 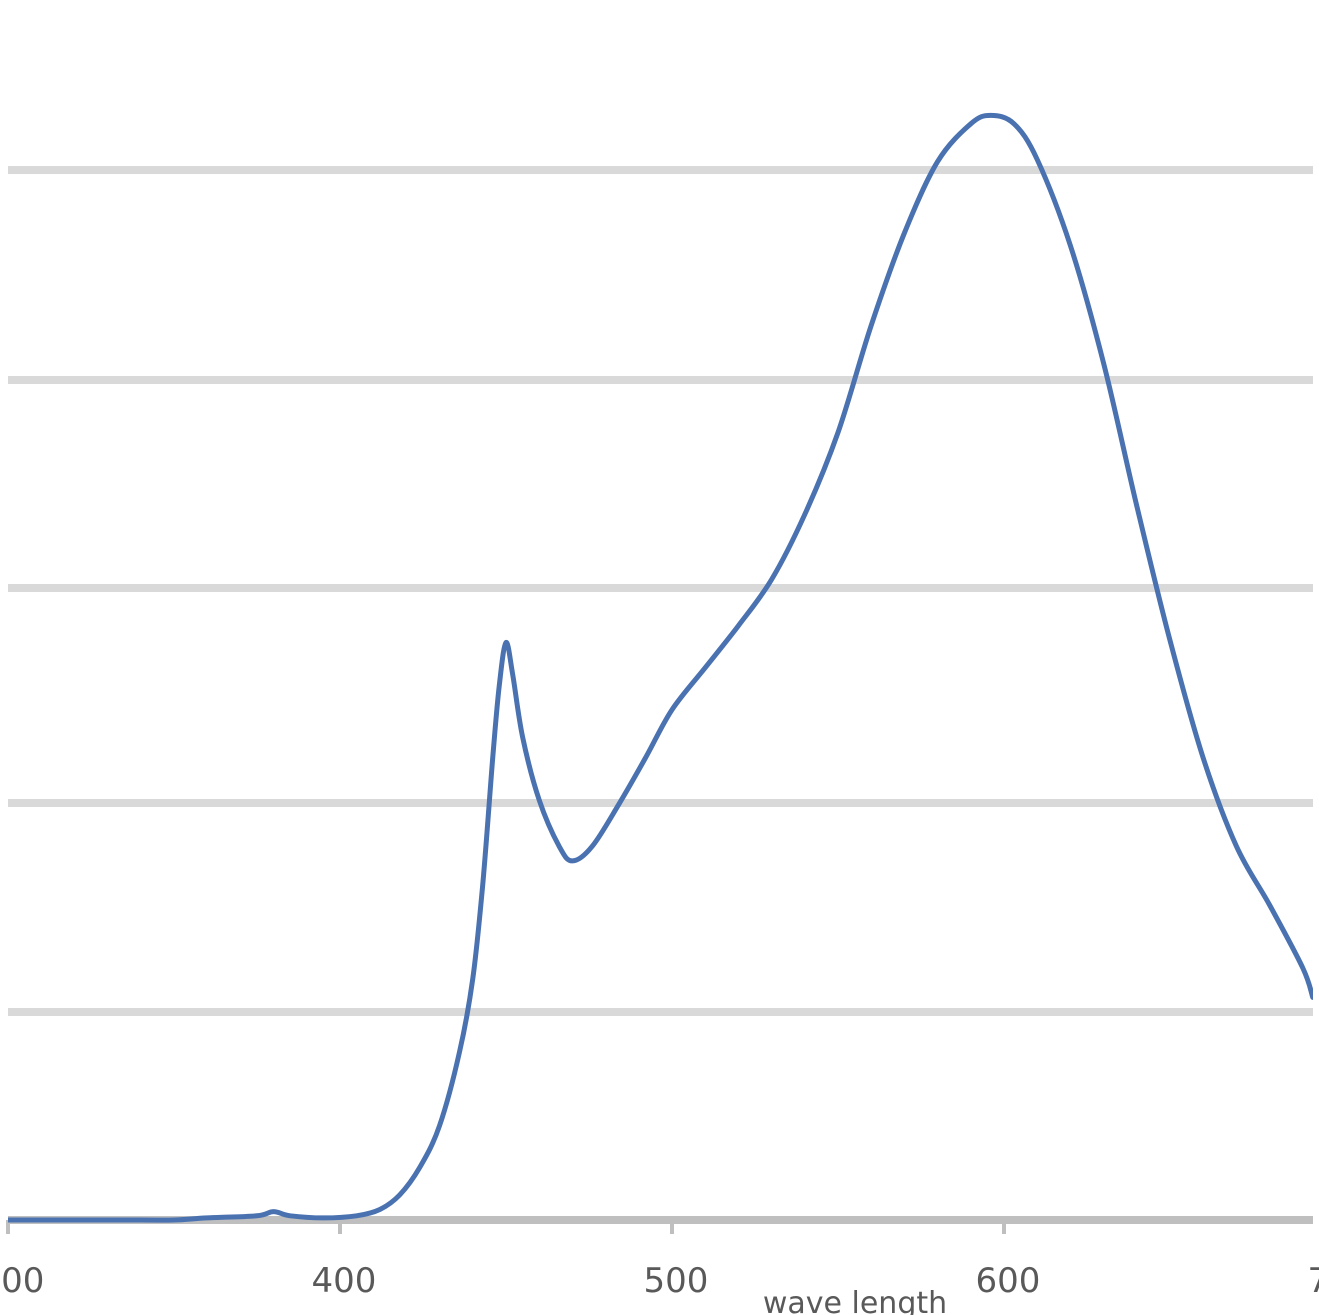 I want to click on x-axis, so click(x=659, y=1225).